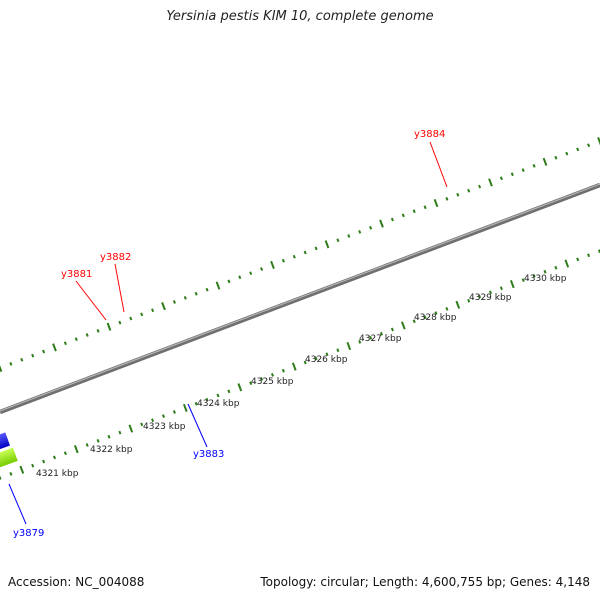  I want to click on kbp-label-4323: 4323 kbp, so click(164, 427).